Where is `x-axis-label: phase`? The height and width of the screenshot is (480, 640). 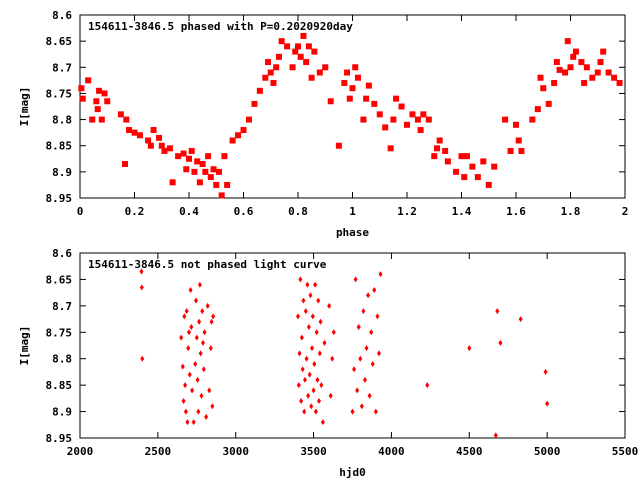
x-axis-label: phase is located at coordinates (352, 232).